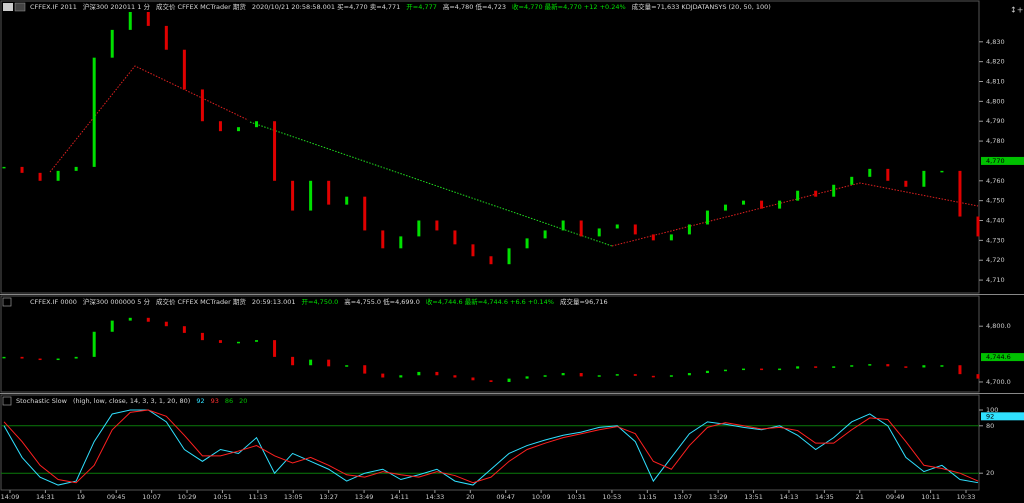 Image resolution: width=1024 pixels, height=503 pixels. I want to click on x-tick-label: 21, so click(860, 497).